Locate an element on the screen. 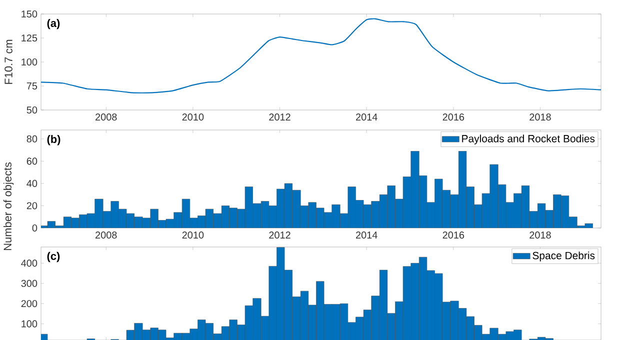 This screenshot has height=340, width=640. y-axis-title: F10.7 cm is located at coordinates (8, 62).